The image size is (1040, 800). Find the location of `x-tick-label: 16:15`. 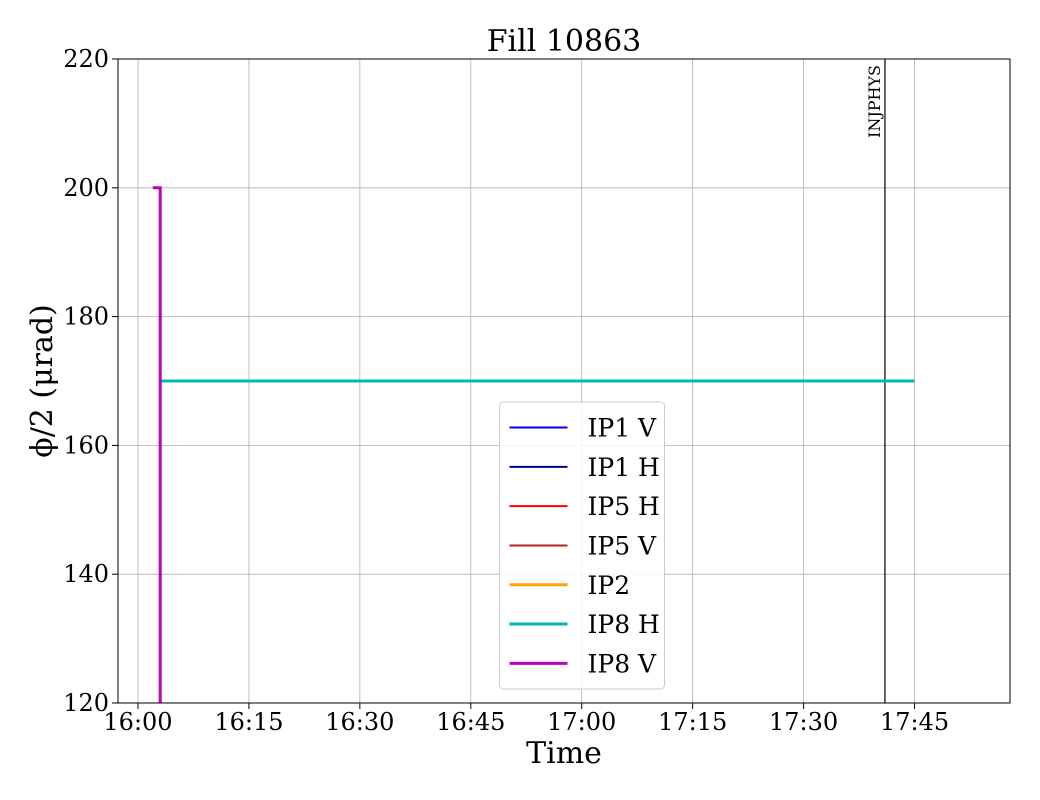

x-tick-label: 16:15 is located at coordinates (248, 722).